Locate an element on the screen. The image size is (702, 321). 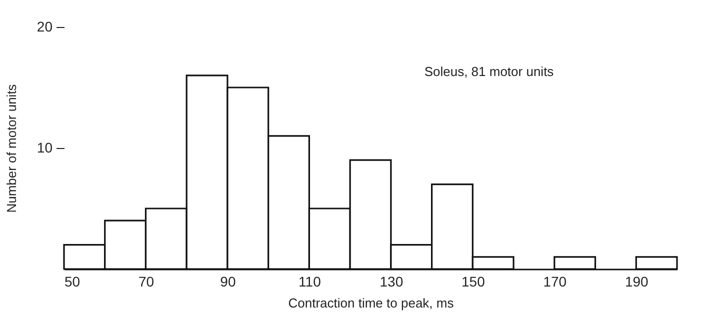
annotation: Soleus, 81 motor units is located at coordinates (489, 71).